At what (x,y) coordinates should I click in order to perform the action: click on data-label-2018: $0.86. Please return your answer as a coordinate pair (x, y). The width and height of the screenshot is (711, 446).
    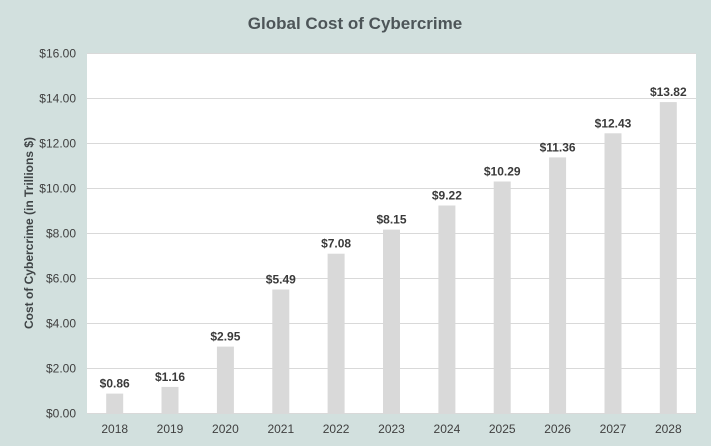
    Looking at the image, I should click on (115, 384).